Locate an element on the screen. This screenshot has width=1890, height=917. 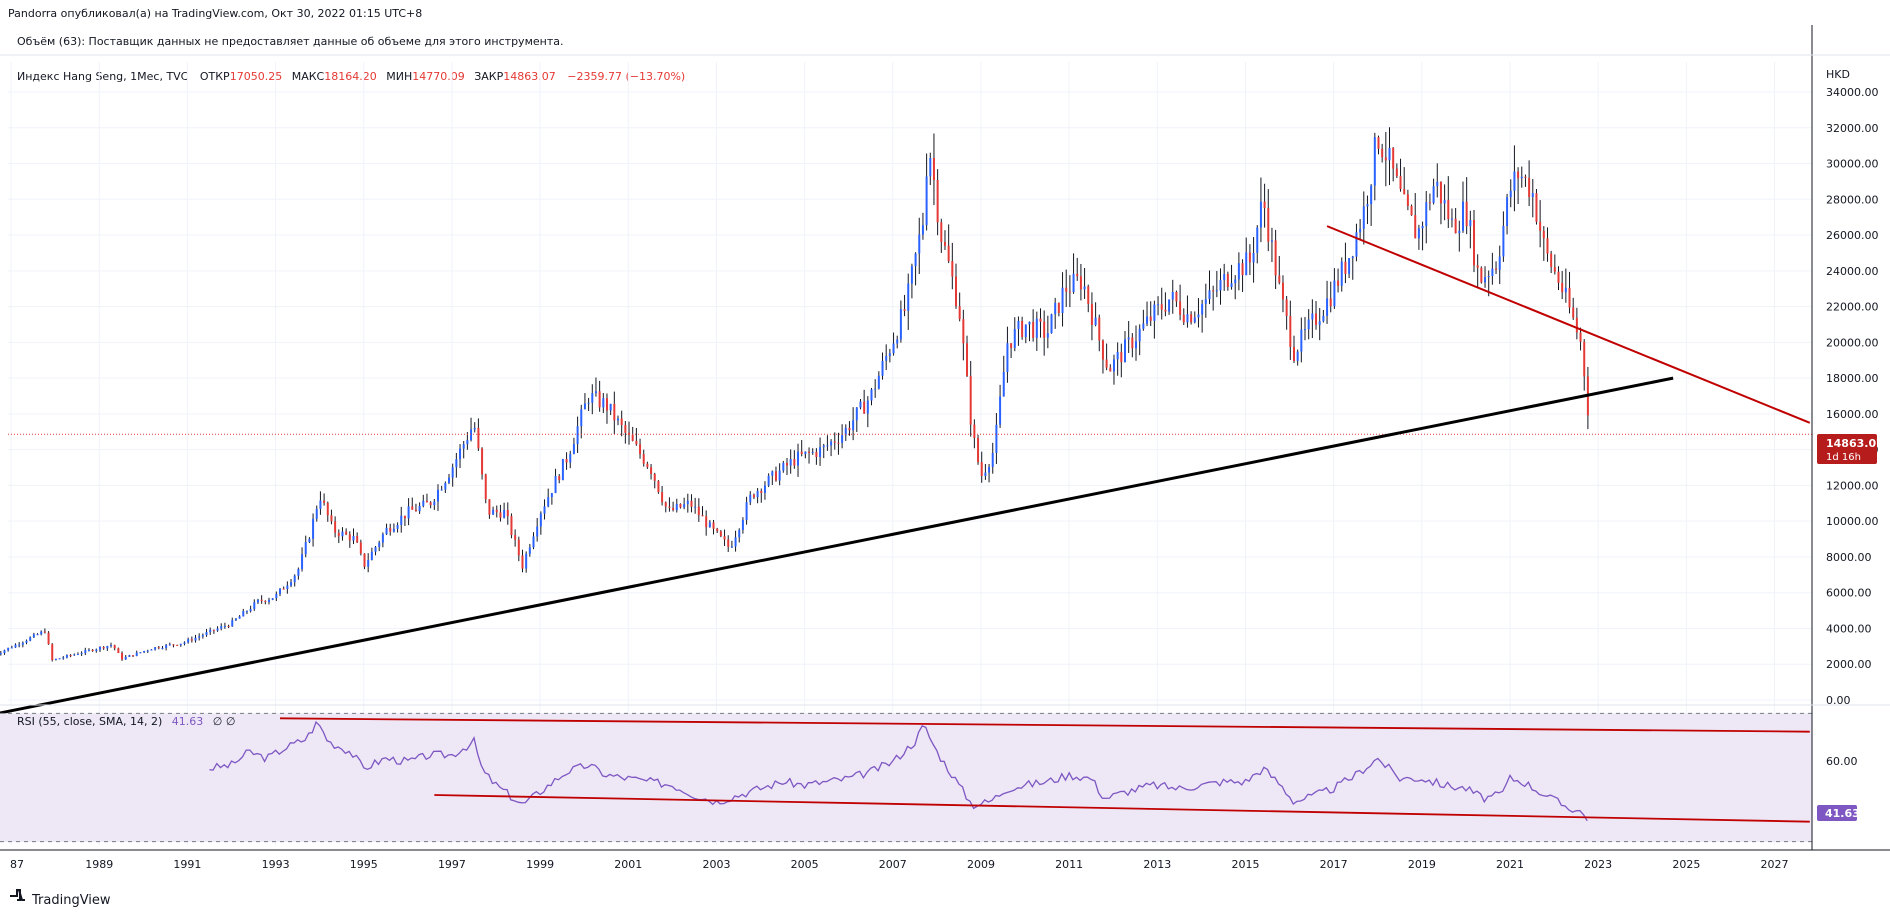
rsi-band is located at coordinates (906, 777).